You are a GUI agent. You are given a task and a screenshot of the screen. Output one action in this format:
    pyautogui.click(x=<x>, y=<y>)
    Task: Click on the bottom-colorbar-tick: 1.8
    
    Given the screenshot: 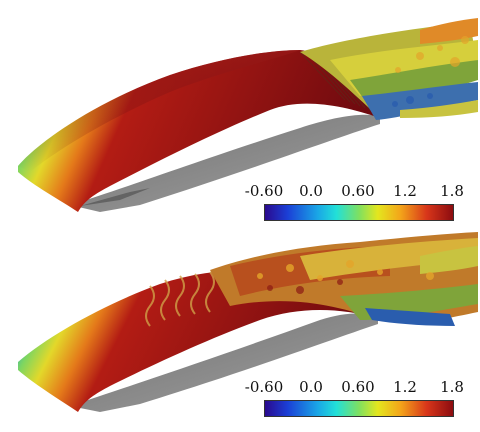 What is the action you would take?
    pyautogui.click(x=452, y=387)
    